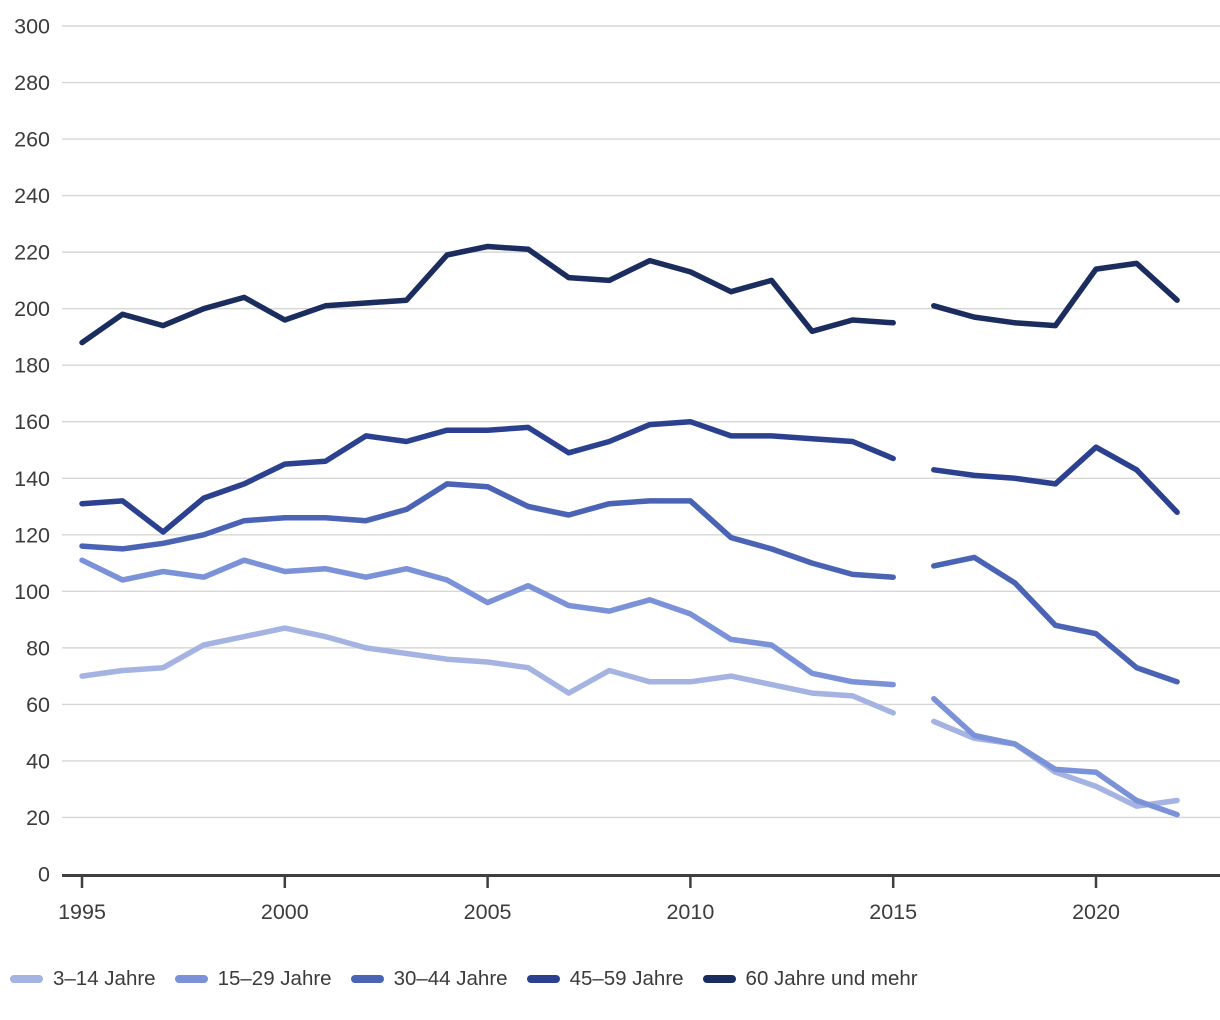 Image resolution: width=1220 pixels, height=1020 pixels. What do you see at coordinates (38, 818) in the screenshot?
I see `y-tick-label: 20` at bounding box center [38, 818].